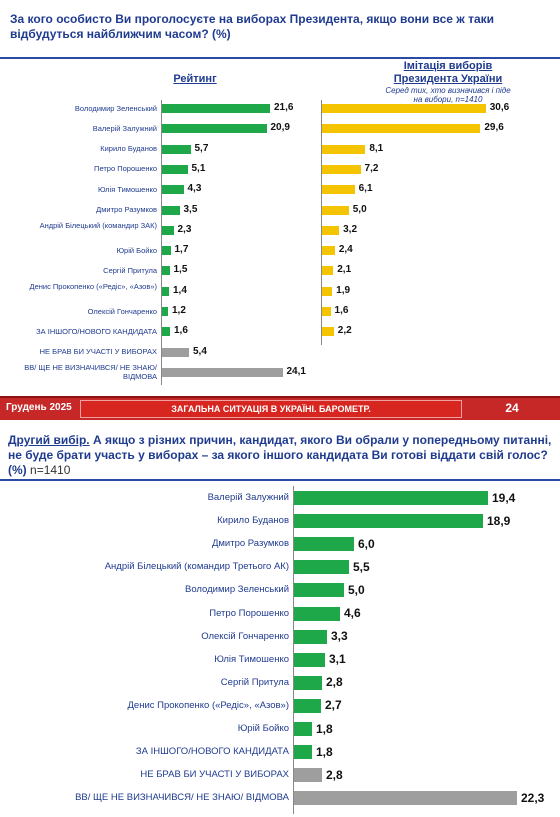 Image resolution: width=560 pixels, height=817 pixels. What do you see at coordinates (50, 470) in the screenshot?
I see `question2-n: n=1410` at bounding box center [50, 470].